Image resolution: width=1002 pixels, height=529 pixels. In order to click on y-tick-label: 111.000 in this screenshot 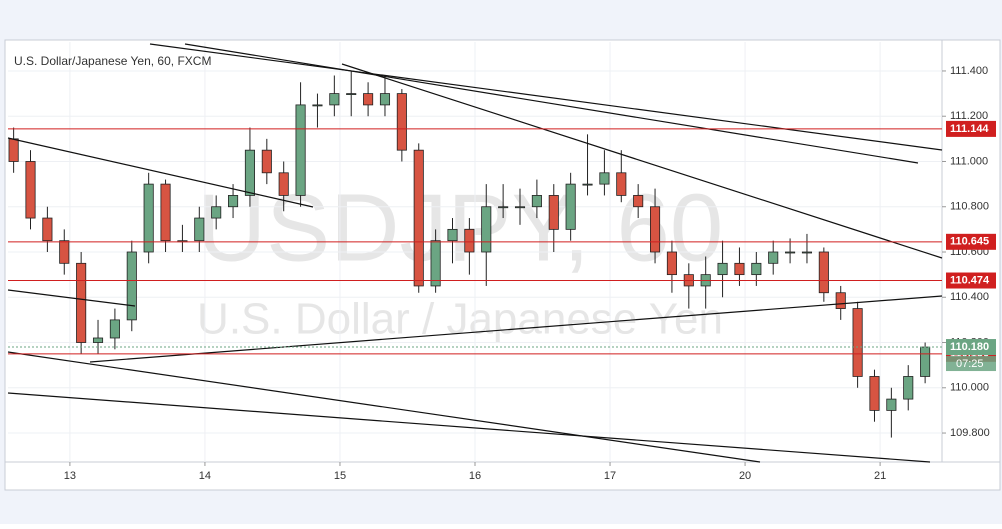, I will do `click(969, 161)`.